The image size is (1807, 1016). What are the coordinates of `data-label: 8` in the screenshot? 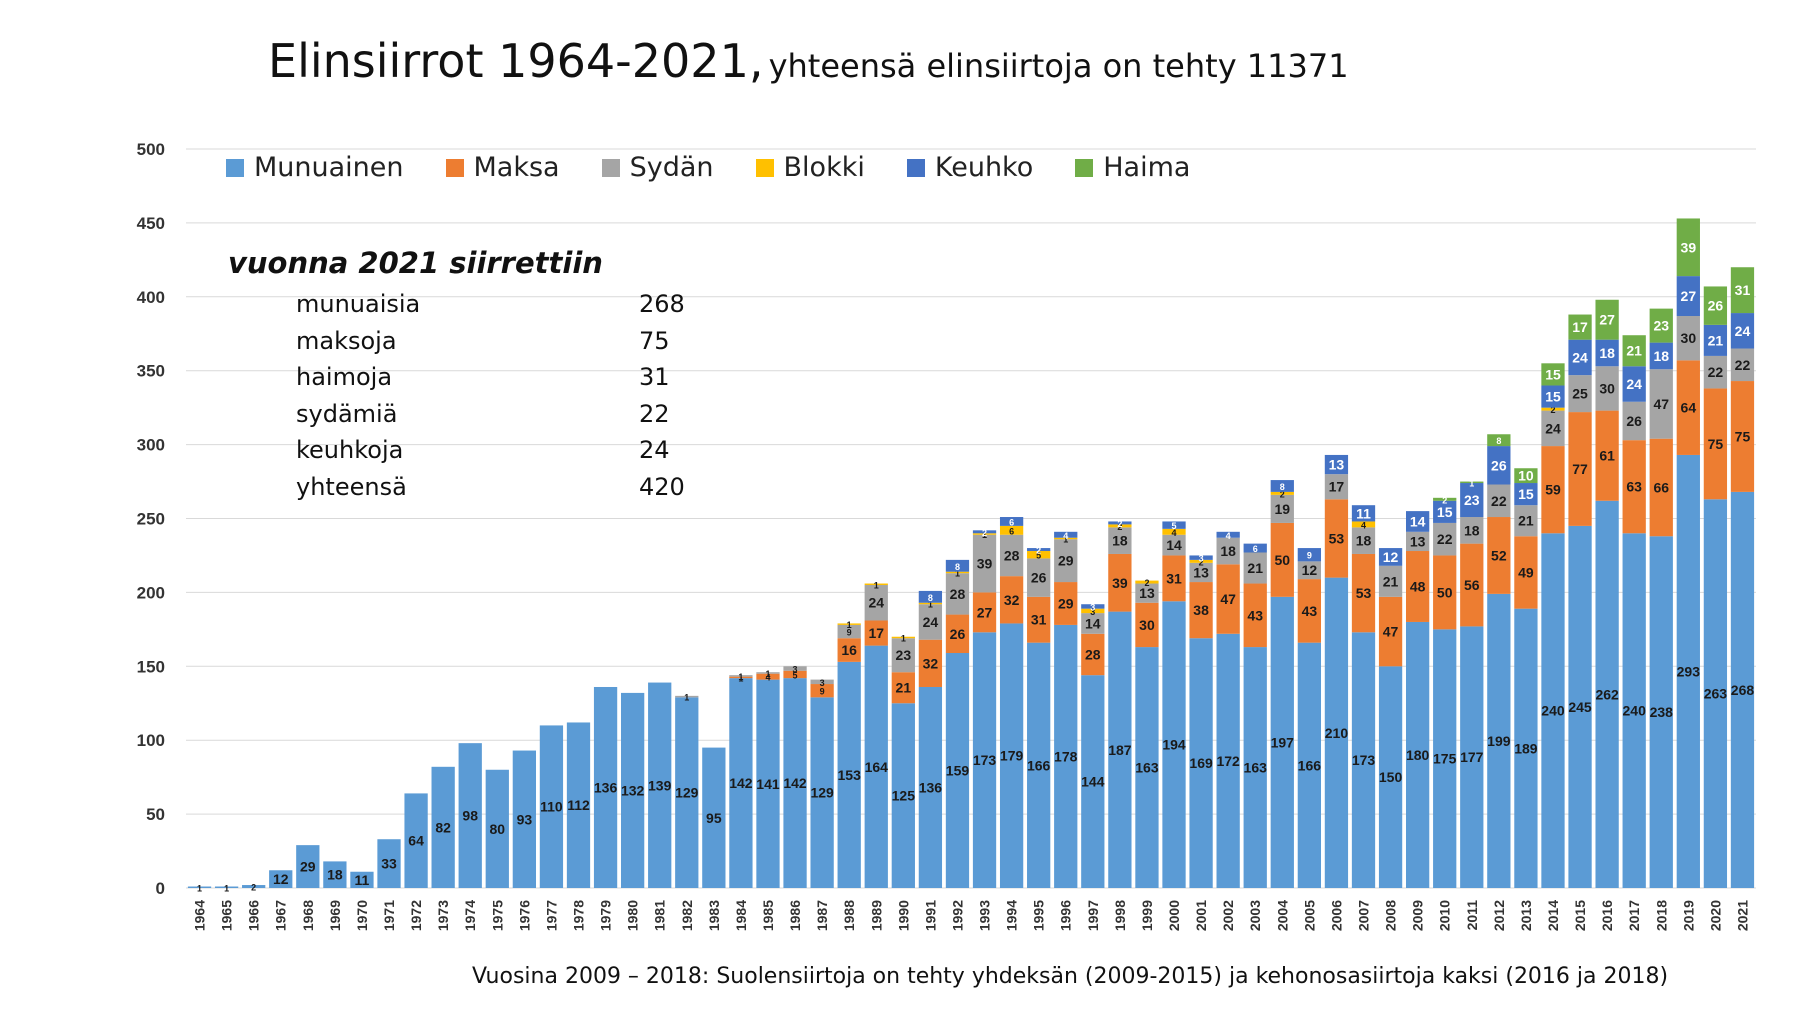 It's located at (1498, 441).